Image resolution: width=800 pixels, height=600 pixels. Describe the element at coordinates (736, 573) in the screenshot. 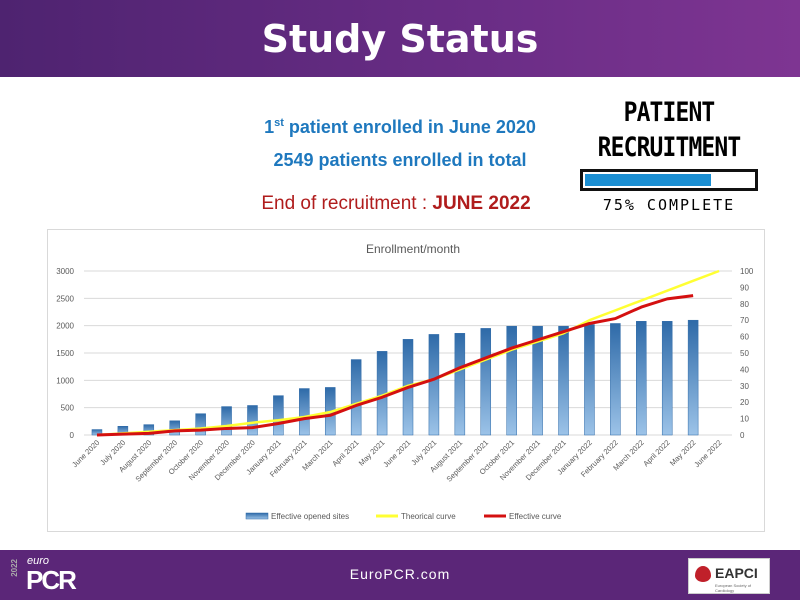

I see `partner-name: EAPCI` at that location.